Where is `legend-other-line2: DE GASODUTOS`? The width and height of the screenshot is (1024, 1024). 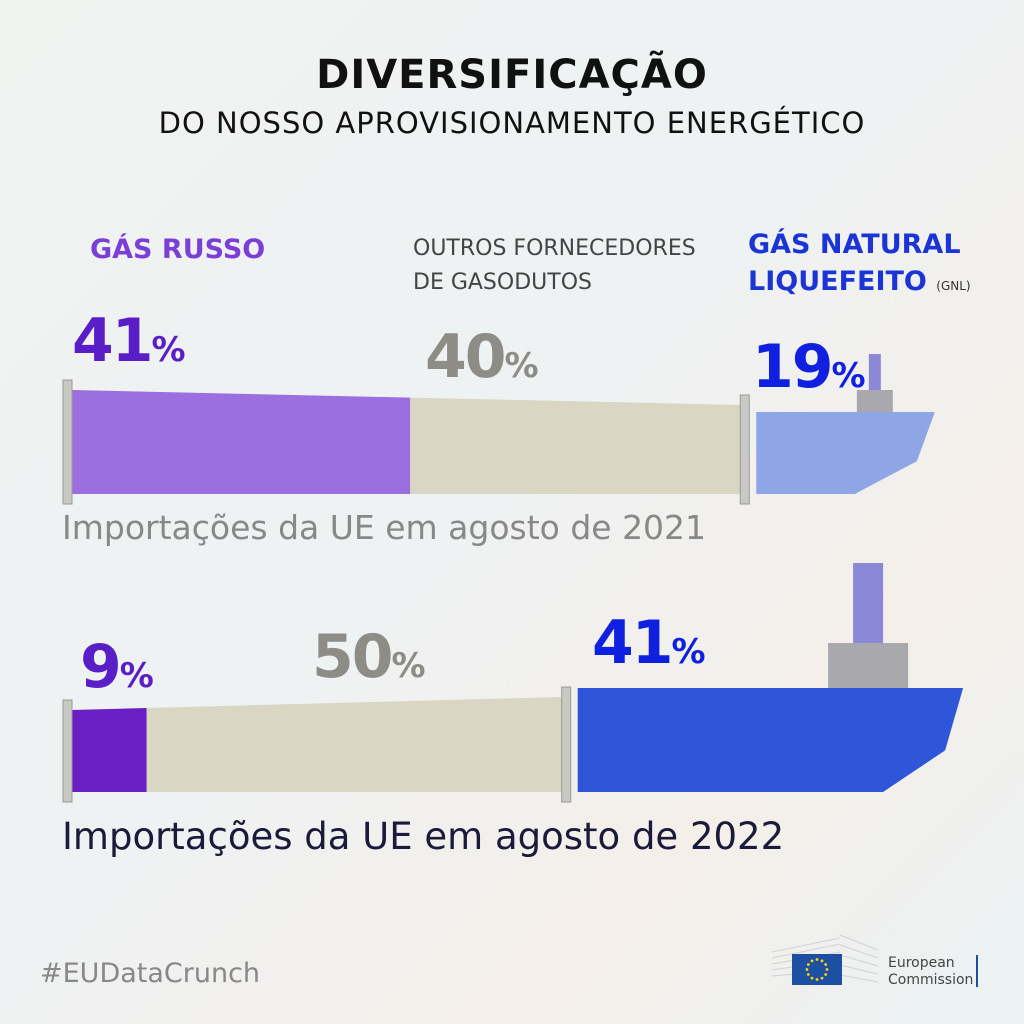 legend-other-line2: DE GASODUTOS is located at coordinates (502, 282).